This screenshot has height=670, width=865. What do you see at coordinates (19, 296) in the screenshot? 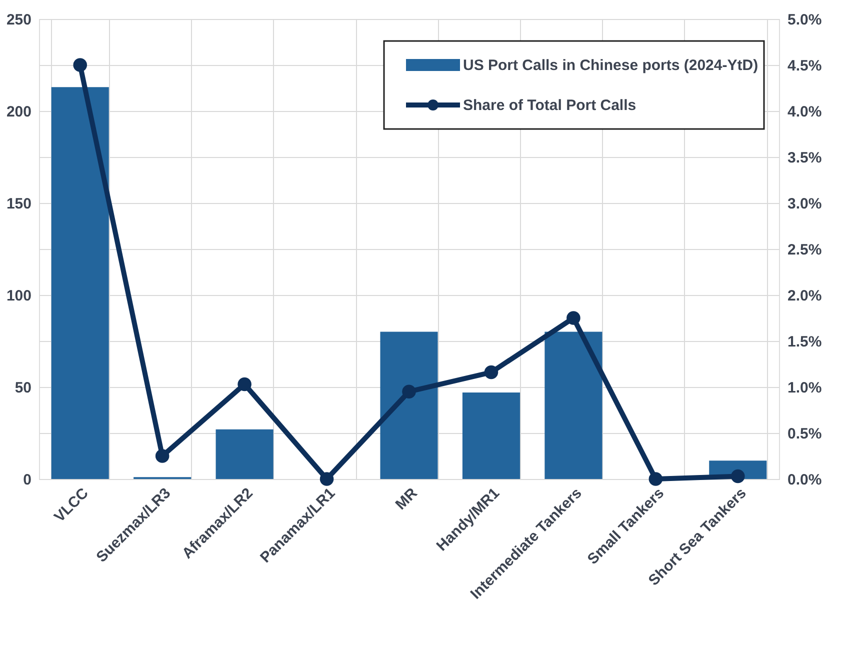
I see `y-tick-label: 100` at bounding box center [19, 296].